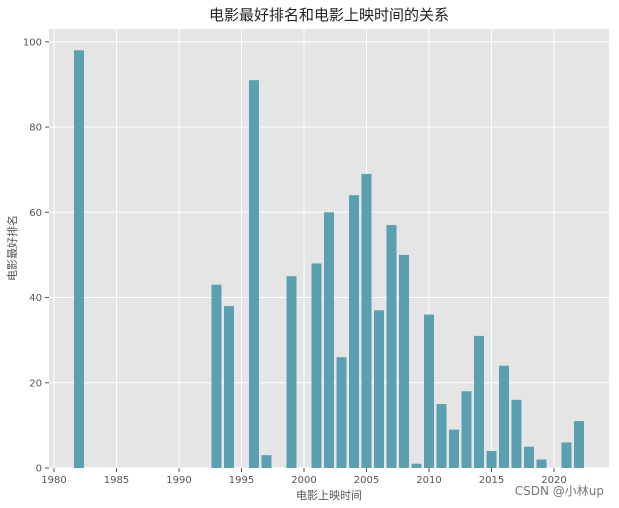 The image size is (619, 508). Describe the element at coordinates (559, 491) in the screenshot. I see `watermark: CSDN @小林up` at that location.